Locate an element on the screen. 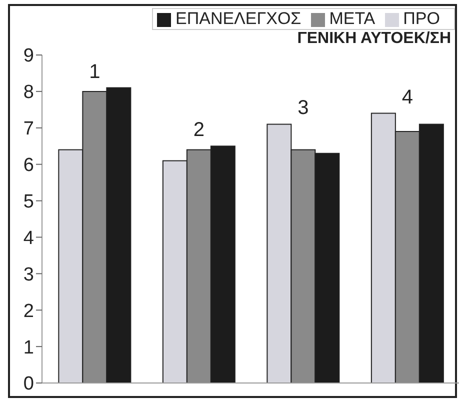  y-tick-label: 0 is located at coordinates (28, 384).